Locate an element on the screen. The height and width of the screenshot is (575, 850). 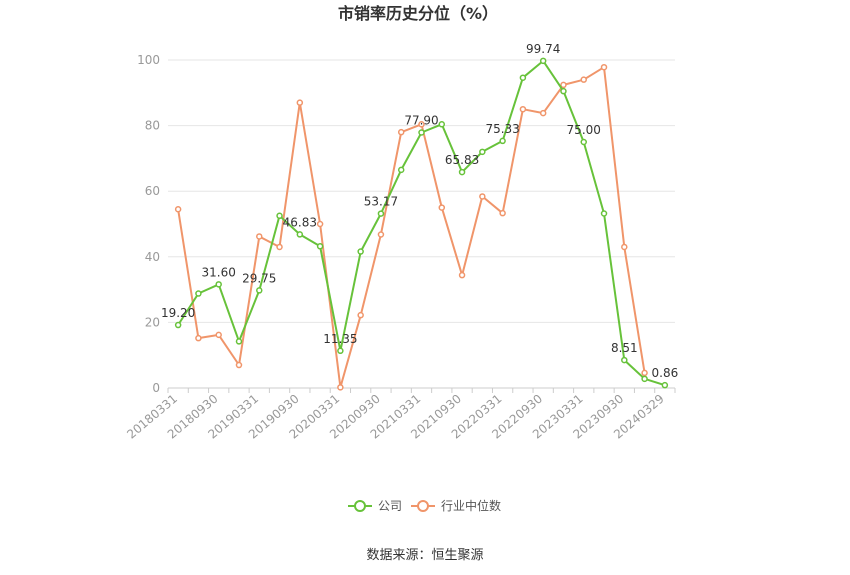
legend-item-industry: 行业中位数 is located at coordinates (456, 505).